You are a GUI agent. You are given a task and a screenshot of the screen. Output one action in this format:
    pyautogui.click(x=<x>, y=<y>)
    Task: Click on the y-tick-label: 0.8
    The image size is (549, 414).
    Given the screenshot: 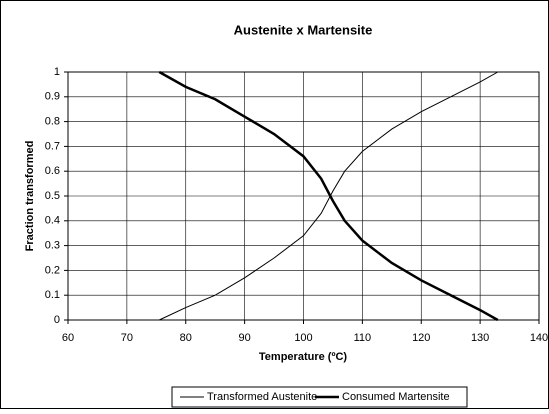 What is the action you would take?
    pyautogui.click(x=52, y=122)
    